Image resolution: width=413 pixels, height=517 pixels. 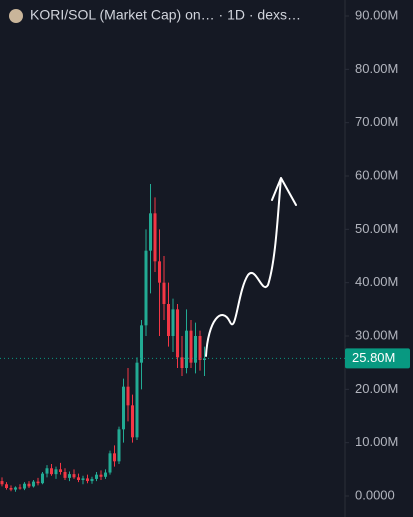 What do you see at coordinates (16, 16) in the screenshot?
I see `token-icon` at bounding box center [16, 16].